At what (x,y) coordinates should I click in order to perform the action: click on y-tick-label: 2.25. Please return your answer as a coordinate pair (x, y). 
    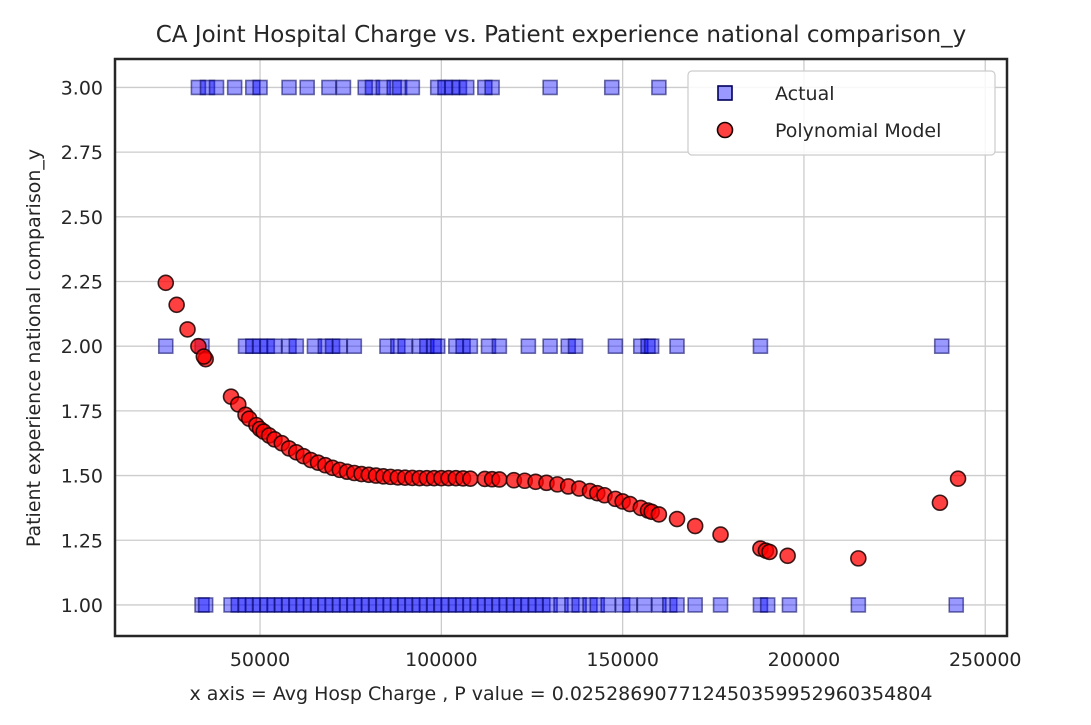
    Looking at the image, I should click on (82, 283).